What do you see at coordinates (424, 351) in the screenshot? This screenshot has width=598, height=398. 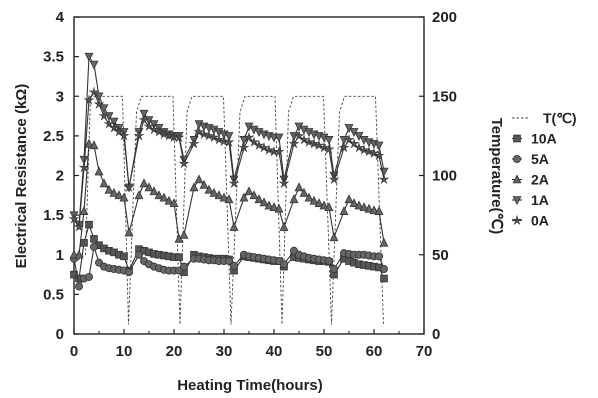 I see `x-tick-label: 70` at bounding box center [424, 351].